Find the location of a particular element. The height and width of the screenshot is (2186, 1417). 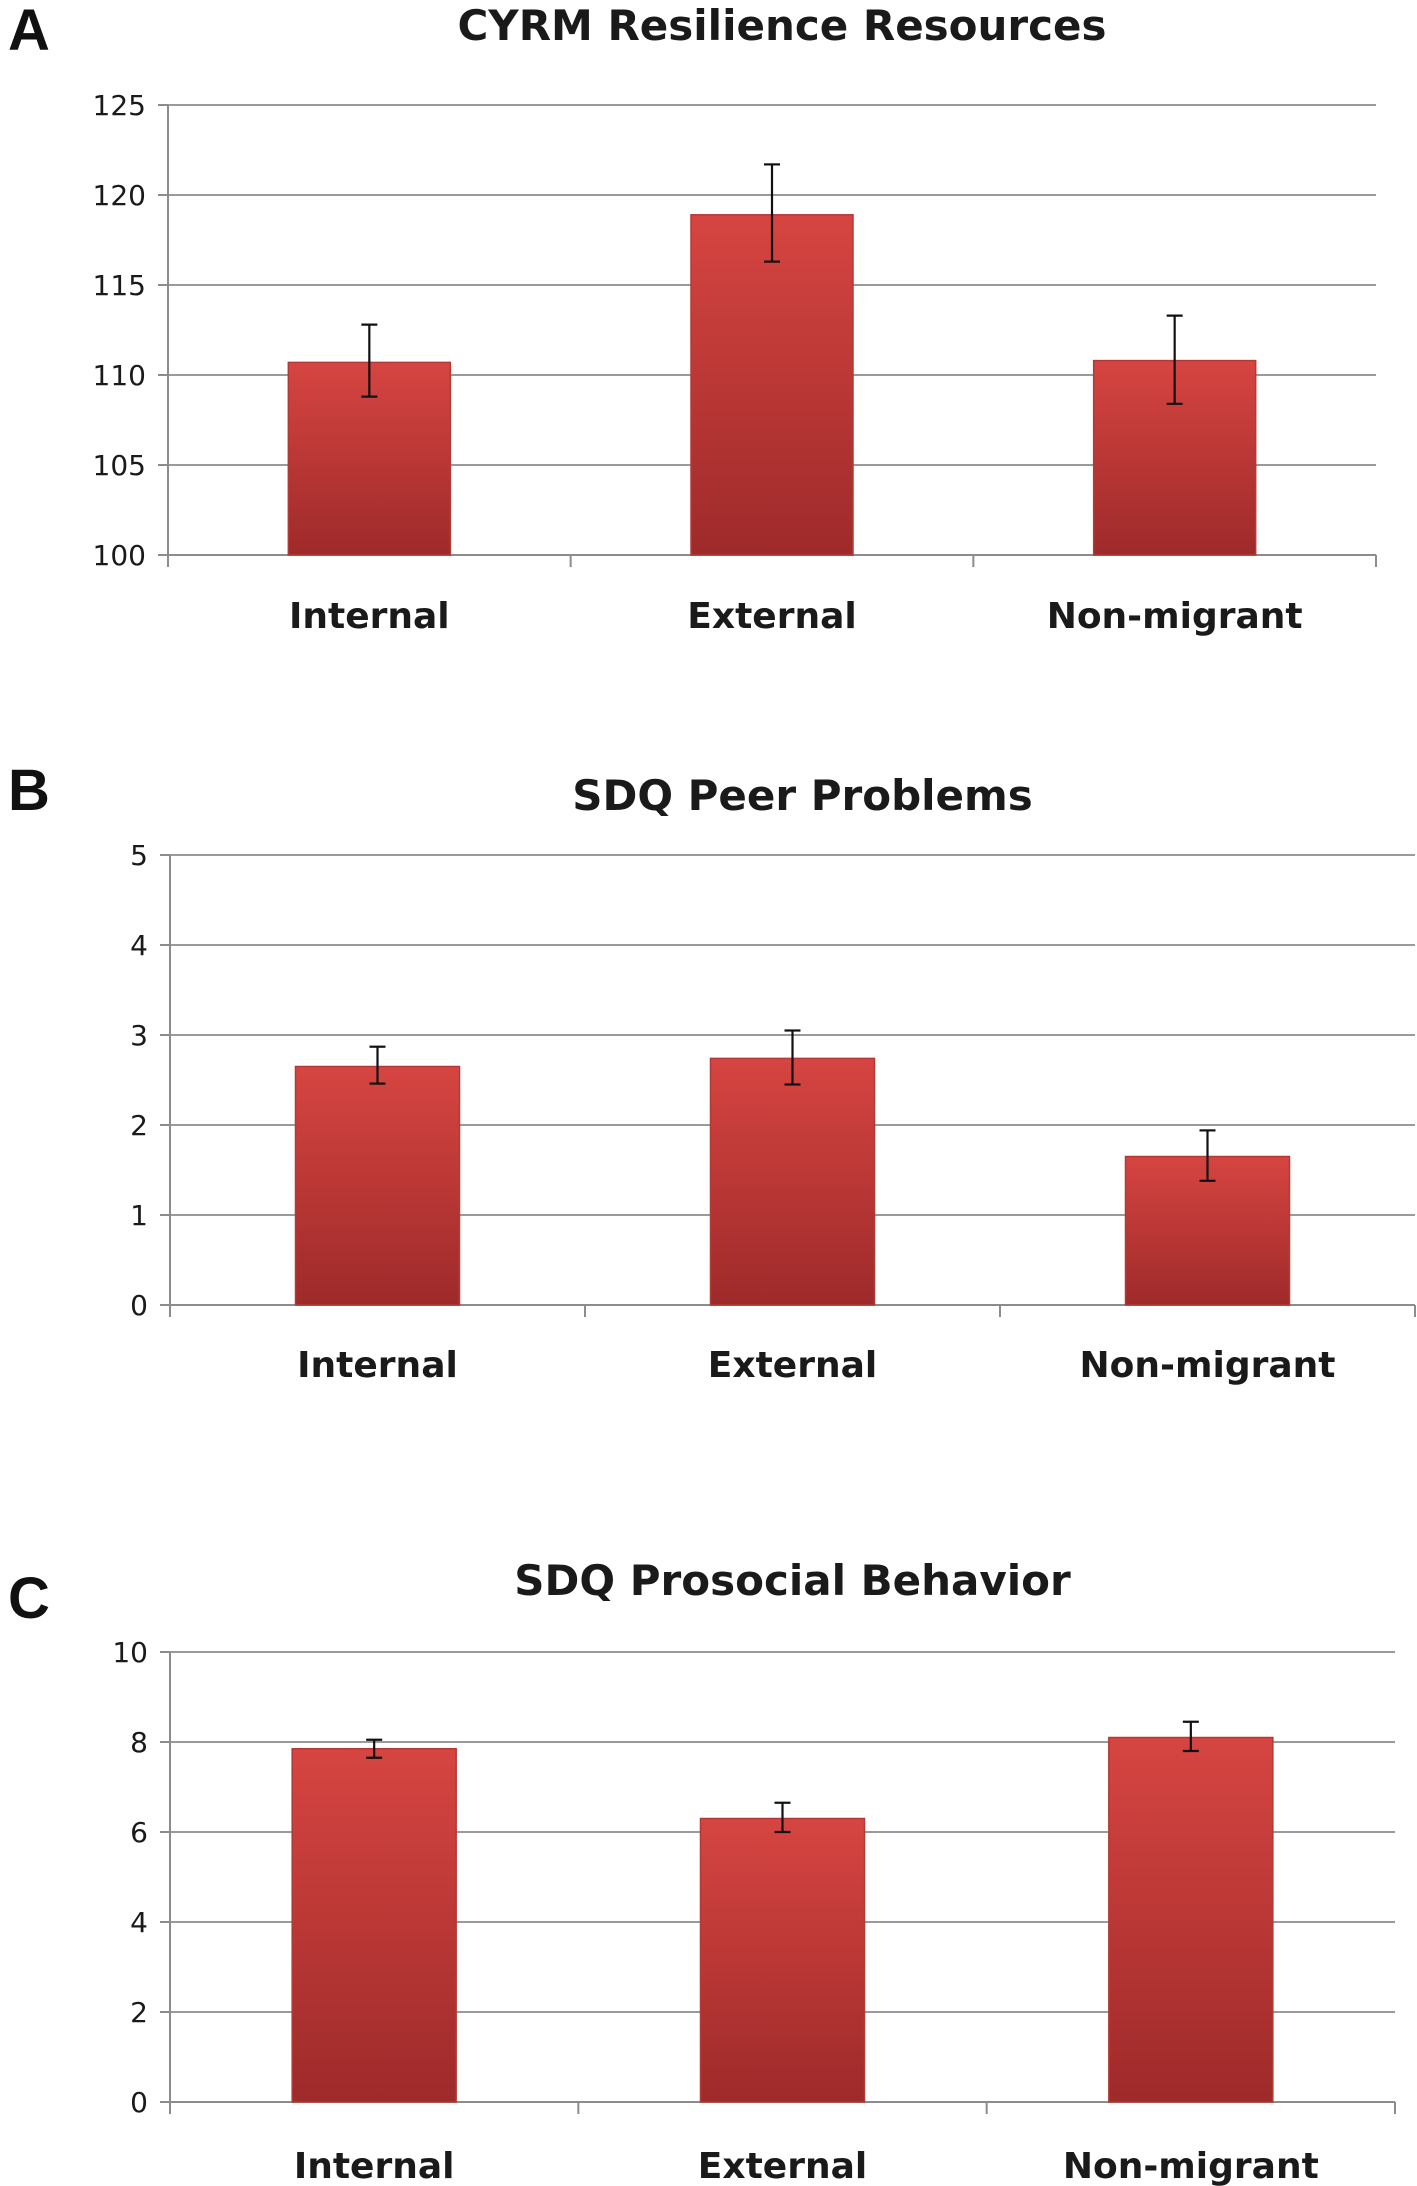

bar-non-migrant is located at coordinates (1191, 1919).